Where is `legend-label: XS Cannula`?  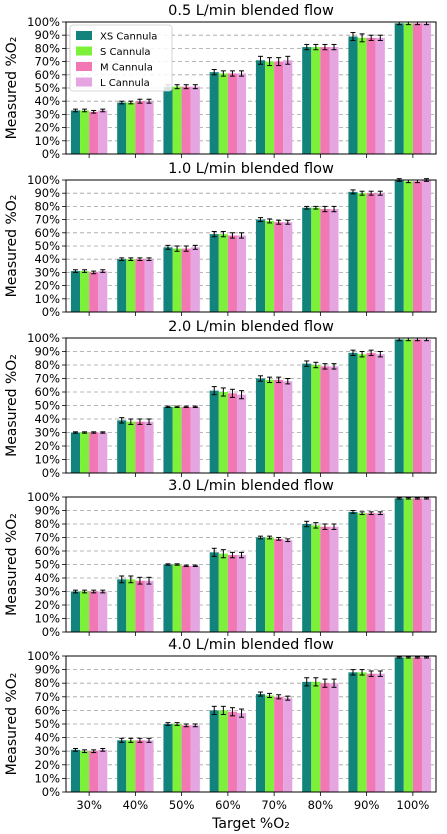 legend-label: XS Cannula is located at coordinates (128, 37).